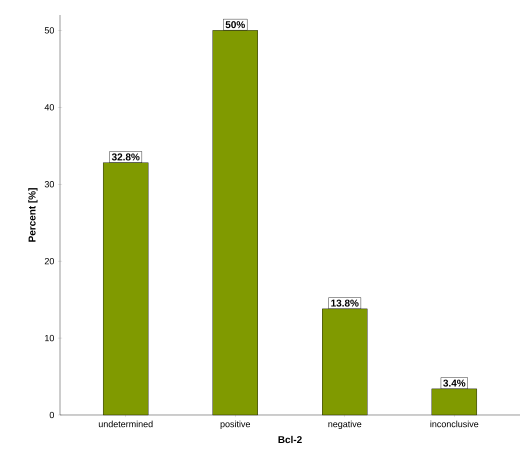 The image size is (527, 470). What do you see at coordinates (345, 424) in the screenshot?
I see `x-tick-label: negative` at bounding box center [345, 424].